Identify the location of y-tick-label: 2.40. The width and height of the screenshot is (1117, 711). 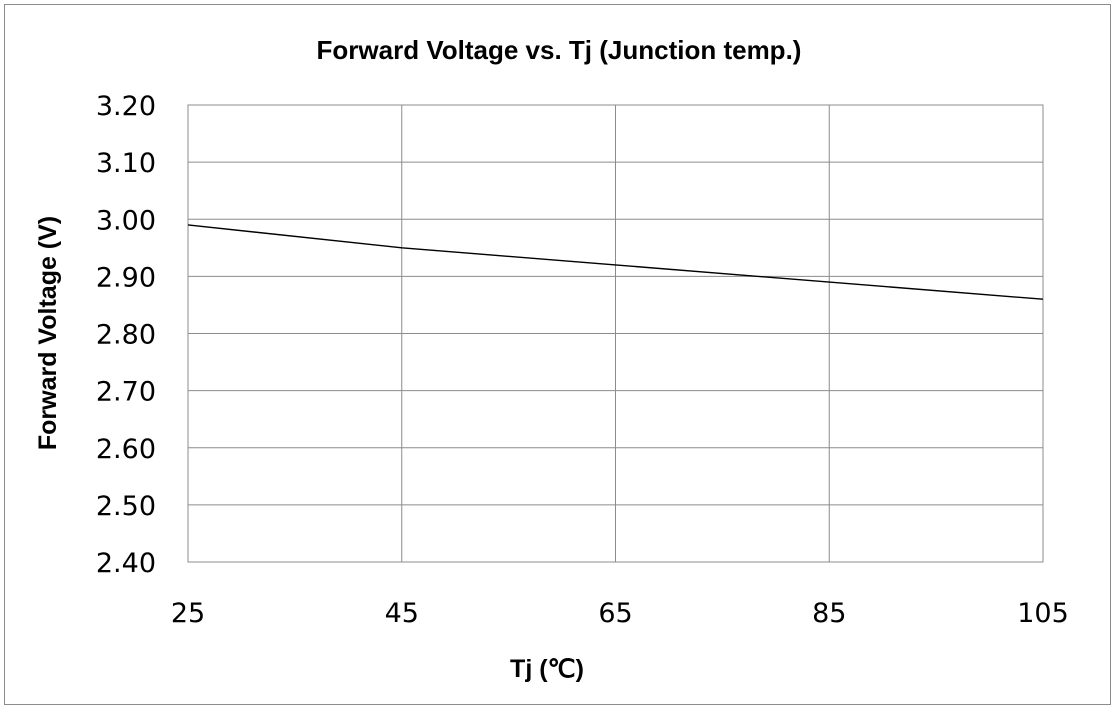
(126, 563).